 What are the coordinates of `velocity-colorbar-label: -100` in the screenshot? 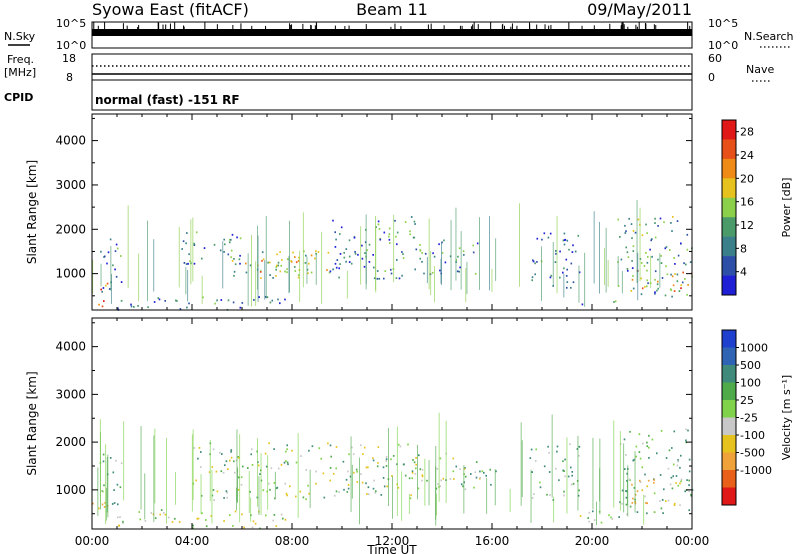 It's located at (752, 435).